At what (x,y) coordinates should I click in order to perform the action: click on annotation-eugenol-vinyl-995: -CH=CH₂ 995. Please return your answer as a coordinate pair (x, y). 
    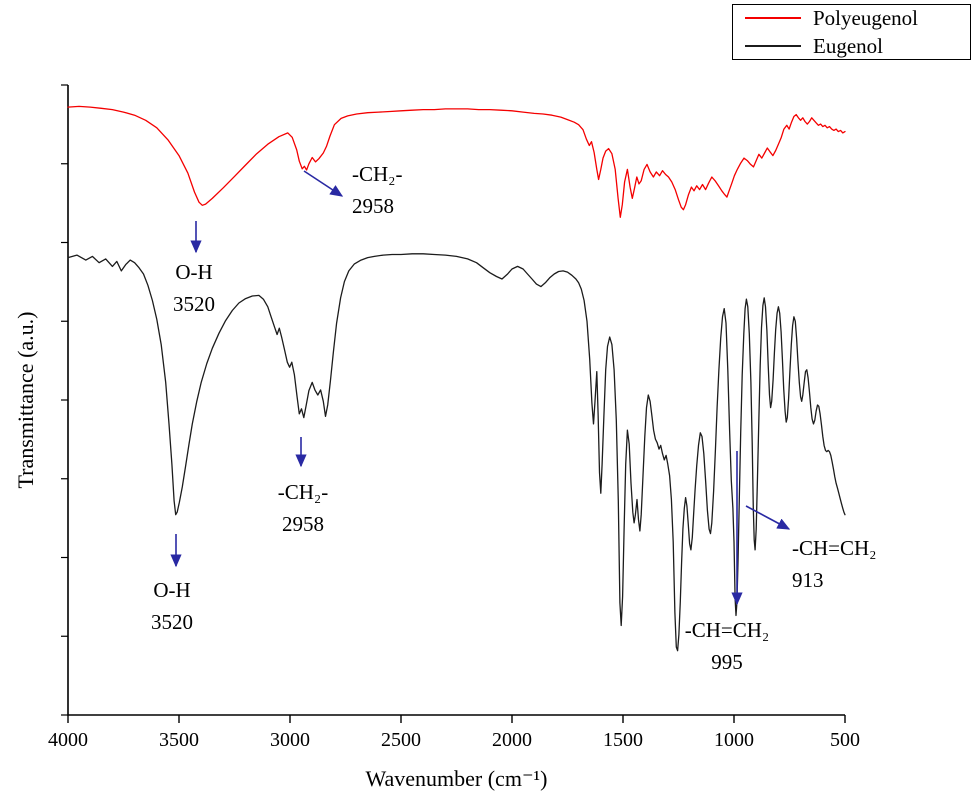
    Looking at the image, I should click on (727, 646).